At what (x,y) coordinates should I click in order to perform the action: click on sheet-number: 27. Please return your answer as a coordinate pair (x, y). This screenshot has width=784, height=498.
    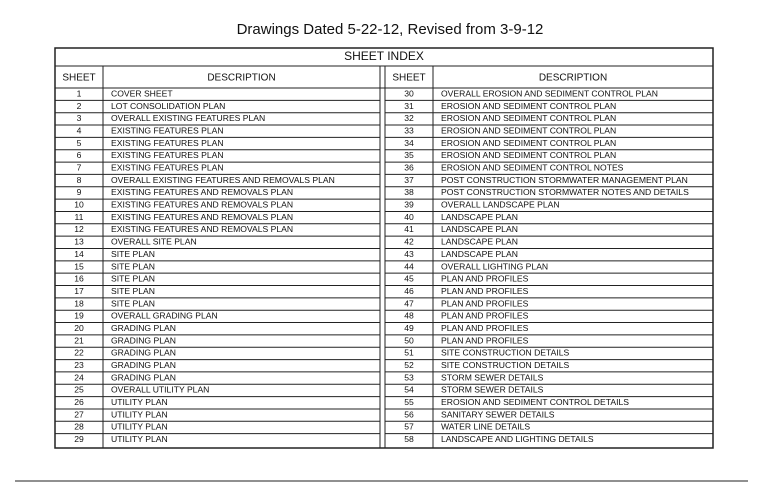
    Looking at the image, I should click on (79, 414).